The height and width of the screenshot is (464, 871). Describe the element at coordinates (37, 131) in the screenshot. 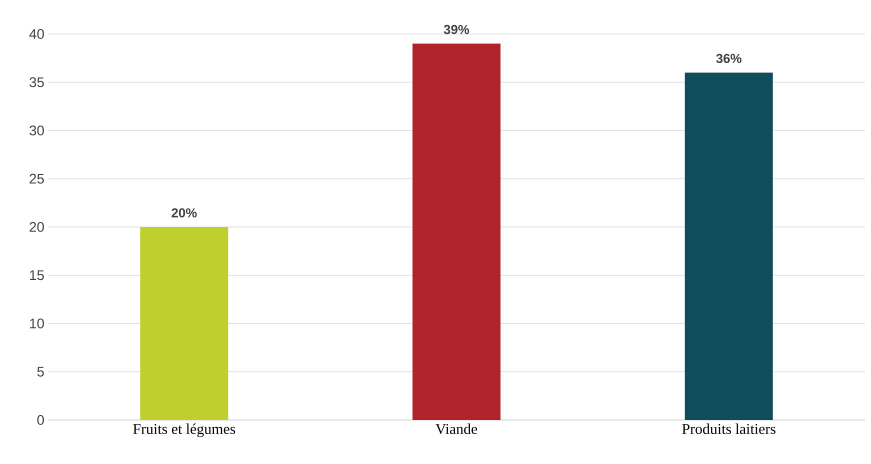

I see `y-tick-label: 30` at that location.